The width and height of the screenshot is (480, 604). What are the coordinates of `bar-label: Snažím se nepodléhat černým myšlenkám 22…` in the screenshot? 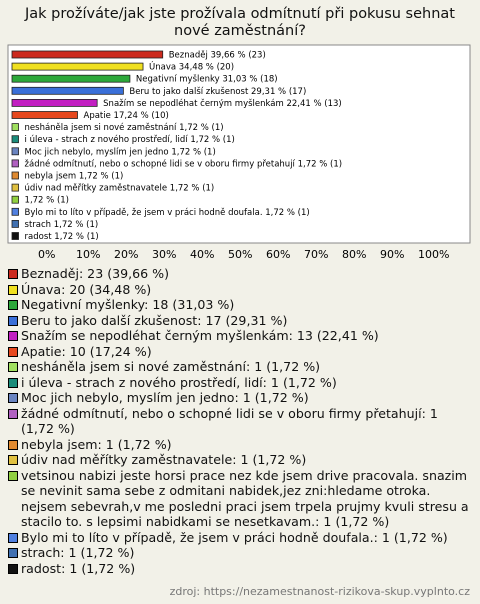 It's located at (222, 103).